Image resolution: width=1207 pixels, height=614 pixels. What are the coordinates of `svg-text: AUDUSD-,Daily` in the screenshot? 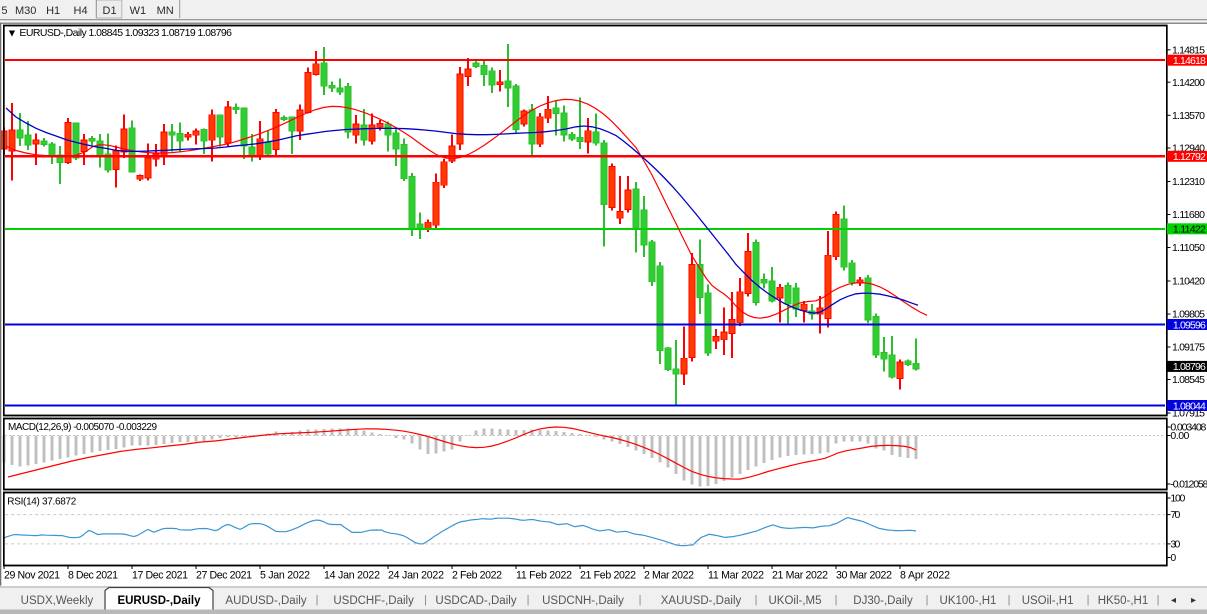 It's located at (265, 601).